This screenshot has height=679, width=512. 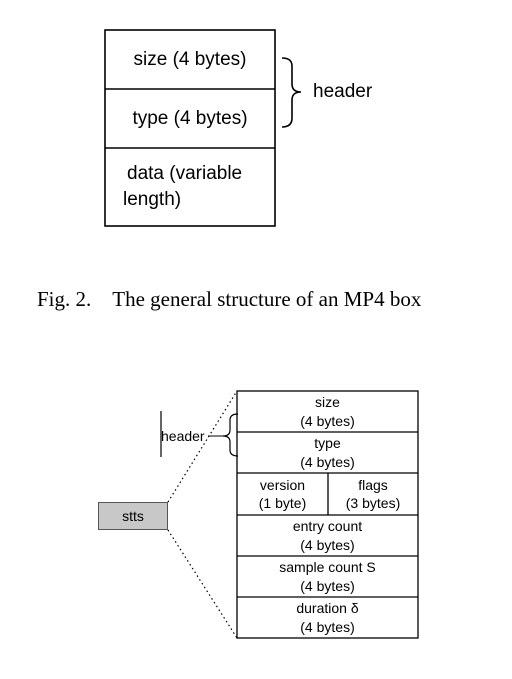 I want to click on stts-field-entry-count: entry count (4 bytes), so click(x=327, y=535).